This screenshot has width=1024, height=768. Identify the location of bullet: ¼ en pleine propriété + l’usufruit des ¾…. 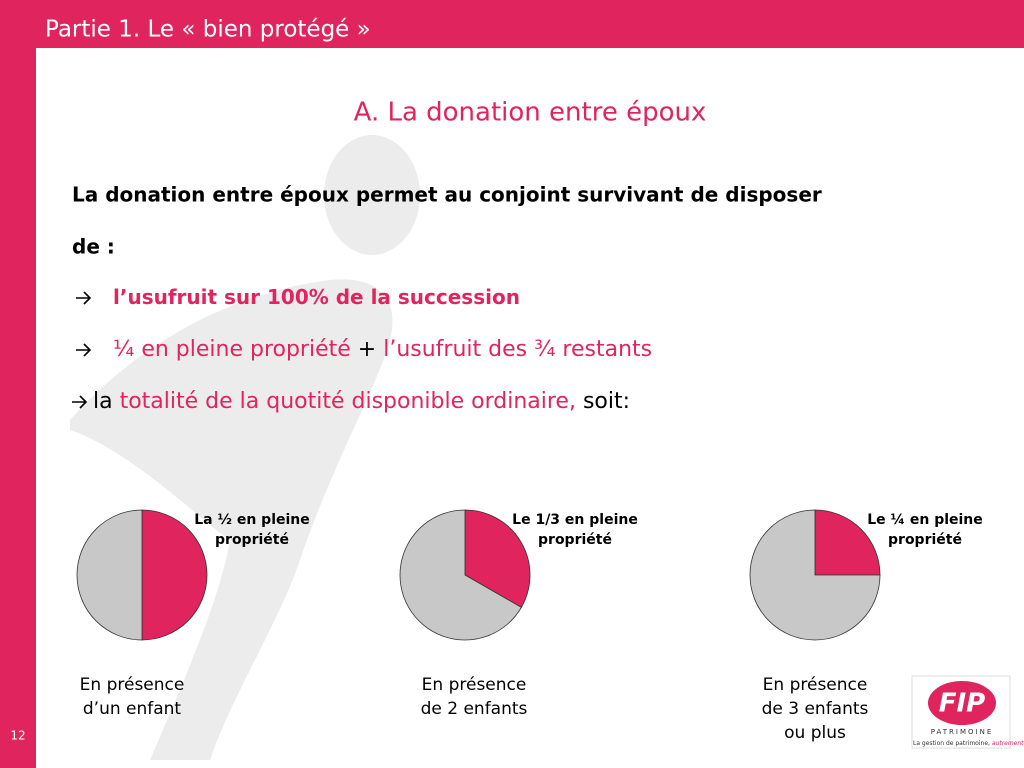
(382, 349).